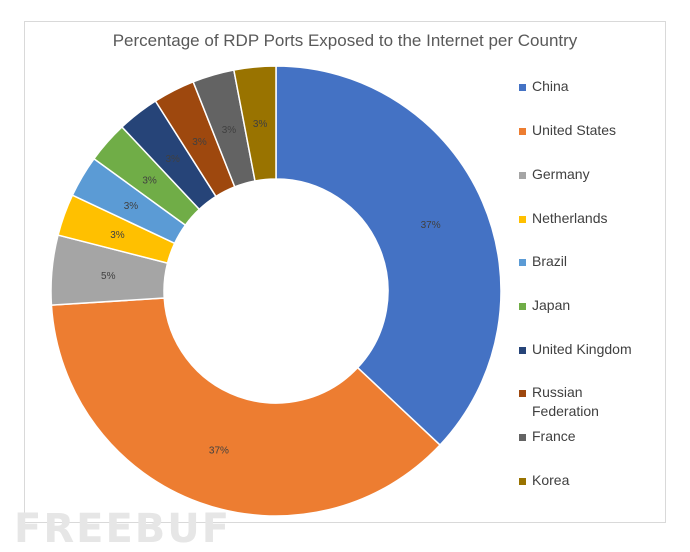  I want to click on legend-label: France, so click(554, 436).